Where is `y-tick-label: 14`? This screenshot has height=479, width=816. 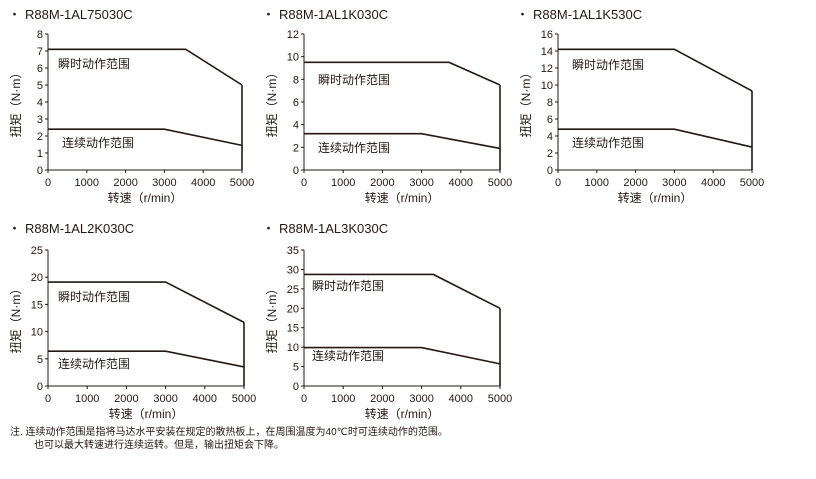
y-tick-label: 14 is located at coordinates (547, 52).